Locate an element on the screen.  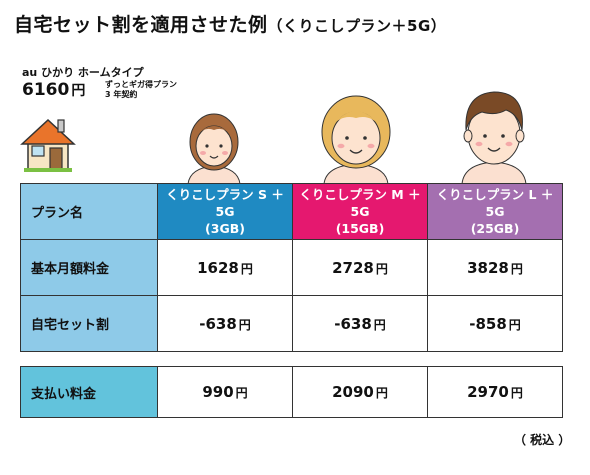
title-main: 自宅セット割を適用させた例 is located at coordinates (141, 25).